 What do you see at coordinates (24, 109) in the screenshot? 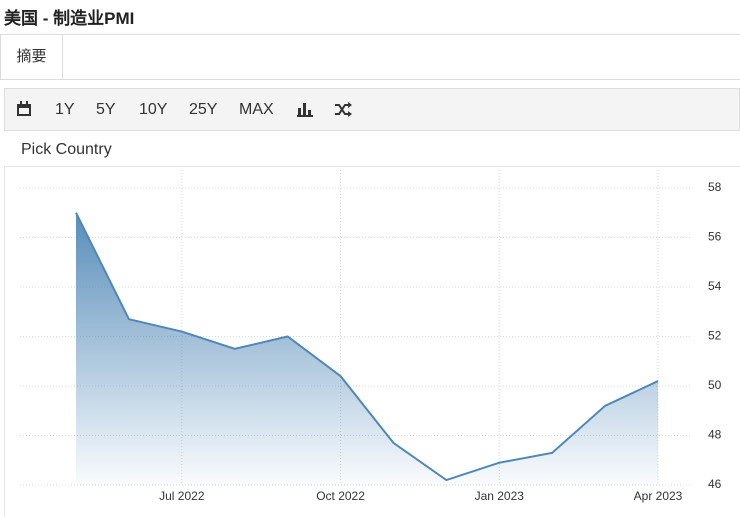
I see `calendar-icon` at bounding box center [24, 109].